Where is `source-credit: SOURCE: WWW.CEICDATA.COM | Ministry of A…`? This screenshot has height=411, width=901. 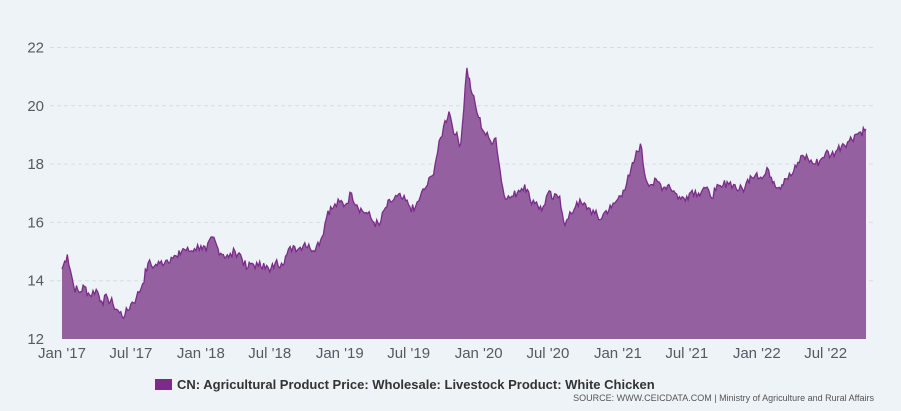 source-credit: SOURCE: WWW.CEICDATA.COM | Ministry of A… is located at coordinates (723, 398).